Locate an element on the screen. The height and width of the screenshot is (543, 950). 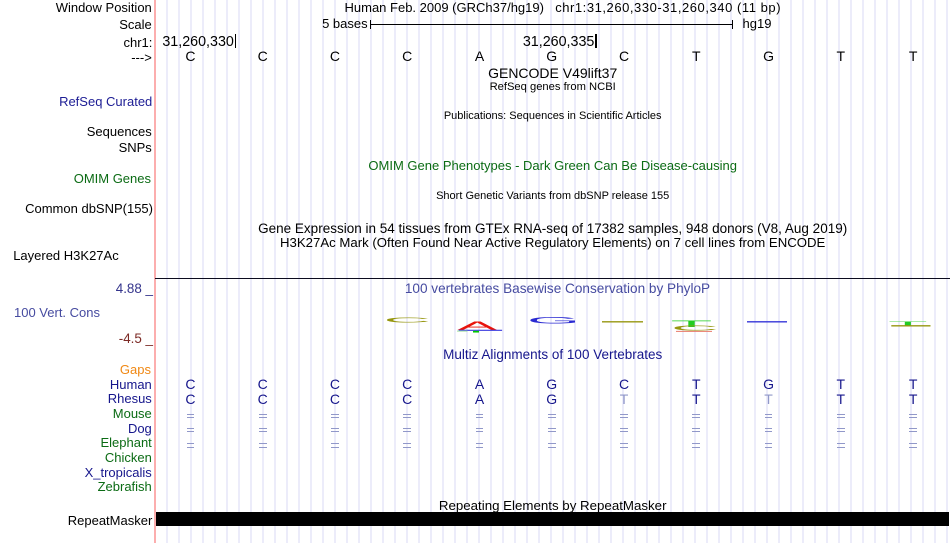
svg-text: G is located at coordinates (553, 320).